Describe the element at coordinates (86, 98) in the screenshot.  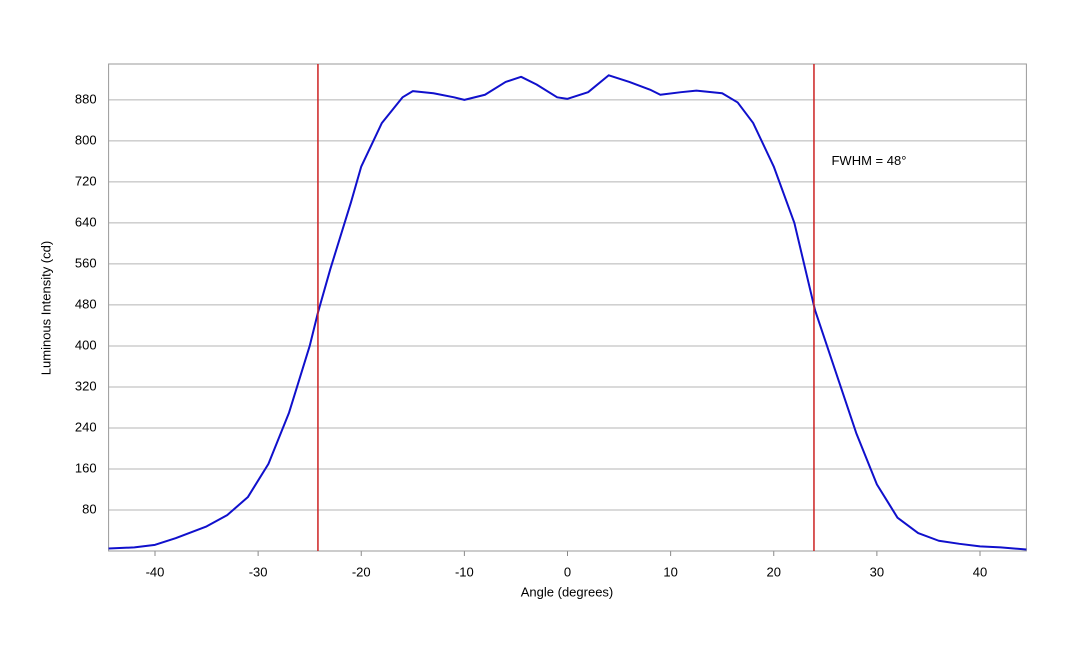
I see `y-tick-label: 880` at that location.